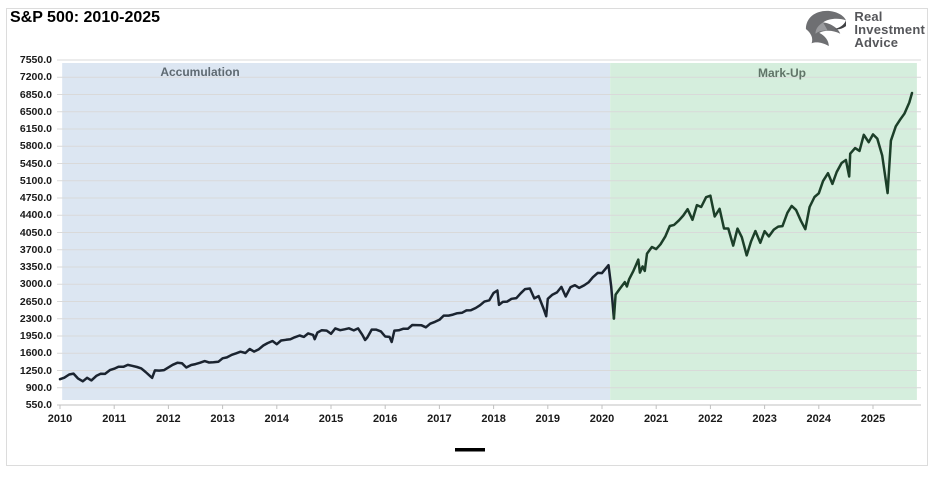 Image resolution: width=939 pixels, height=482 pixels. I want to click on y-tick-label: 2650.0, so click(35, 301).